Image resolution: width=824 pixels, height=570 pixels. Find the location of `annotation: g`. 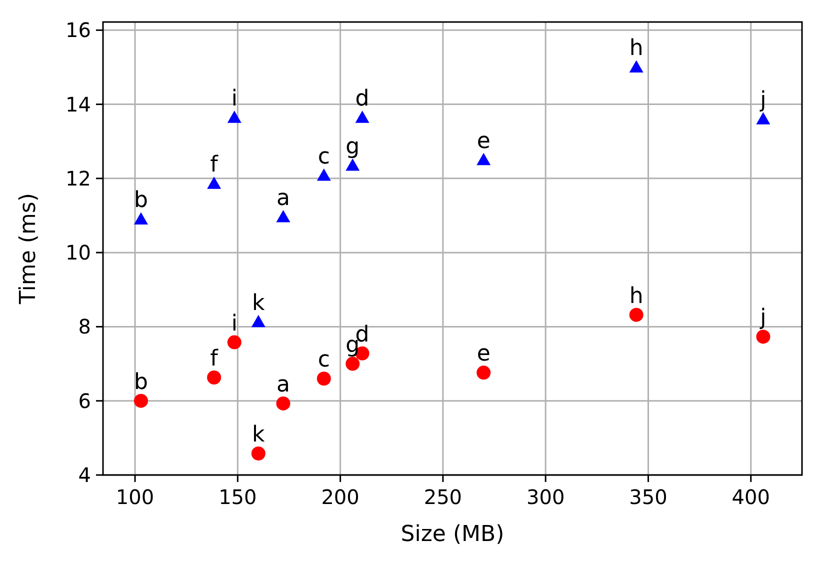

annotation: g is located at coordinates (353, 147).